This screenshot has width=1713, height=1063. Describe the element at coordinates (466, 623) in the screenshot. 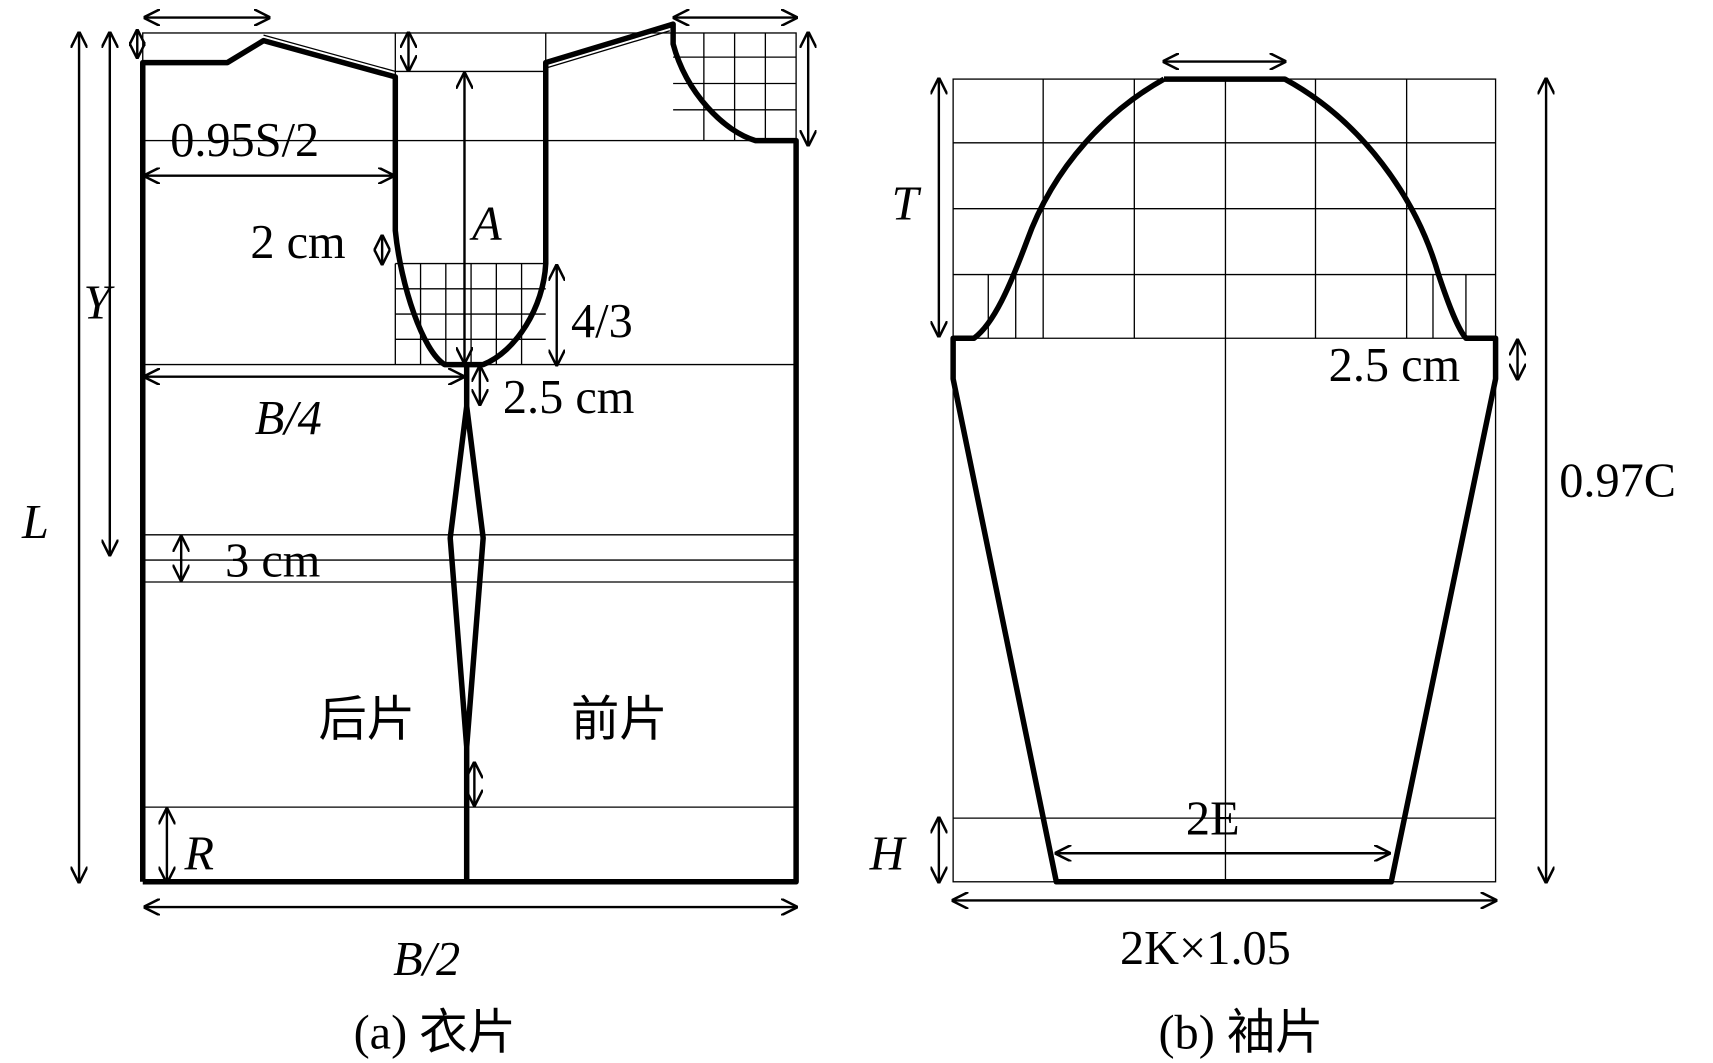

I see `side-seam-dart` at that location.